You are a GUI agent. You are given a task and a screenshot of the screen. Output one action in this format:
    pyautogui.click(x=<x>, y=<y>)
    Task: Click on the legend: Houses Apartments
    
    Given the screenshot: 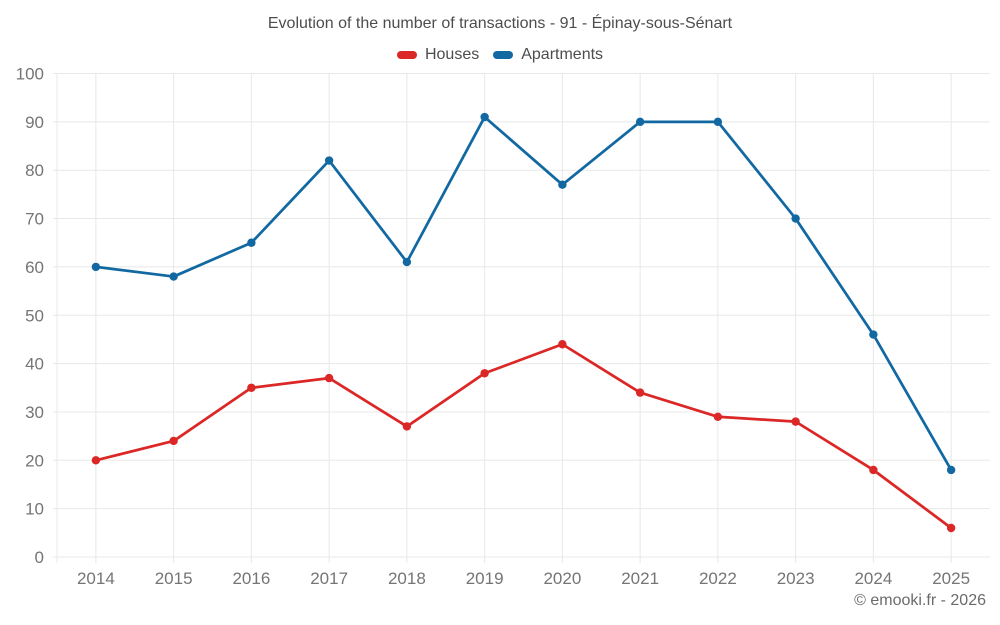 What is the action you would take?
    pyautogui.click(x=500, y=55)
    